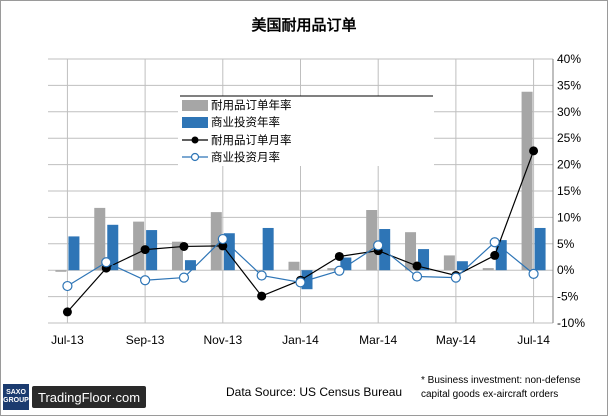  Describe the element at coordinates (566, 244) in the screenshot. I see `y-tick-label: 5%` at that location.